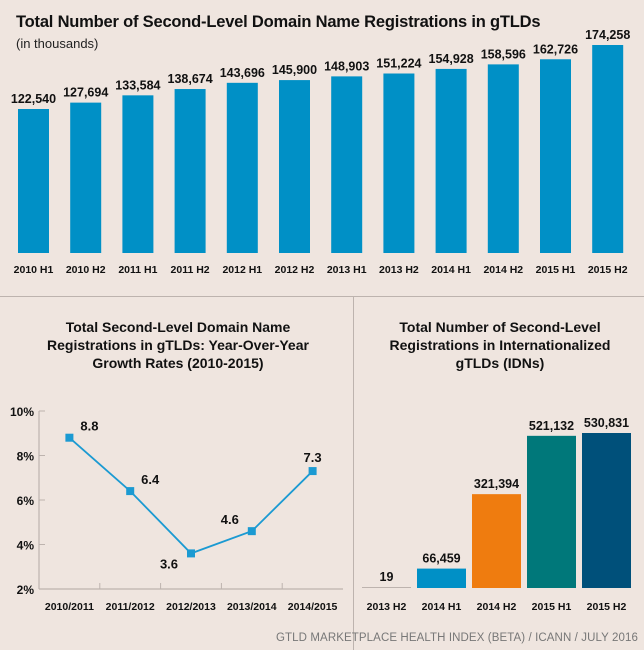 This screenshot has width=644, height=650. I want to click on main-chart-subtitle: (in thousands), so click(57, 43).